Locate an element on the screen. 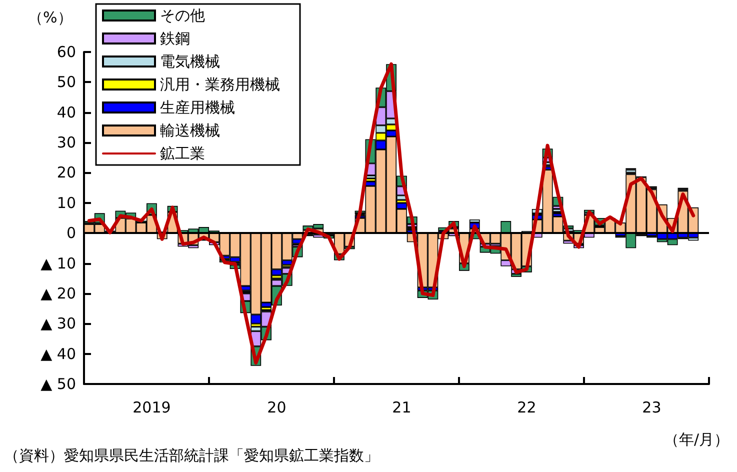 Image resolution: width=737 pixels, height=472 pixels. y-tick-label: ▲ 40 is located at coordinates (58, 353).